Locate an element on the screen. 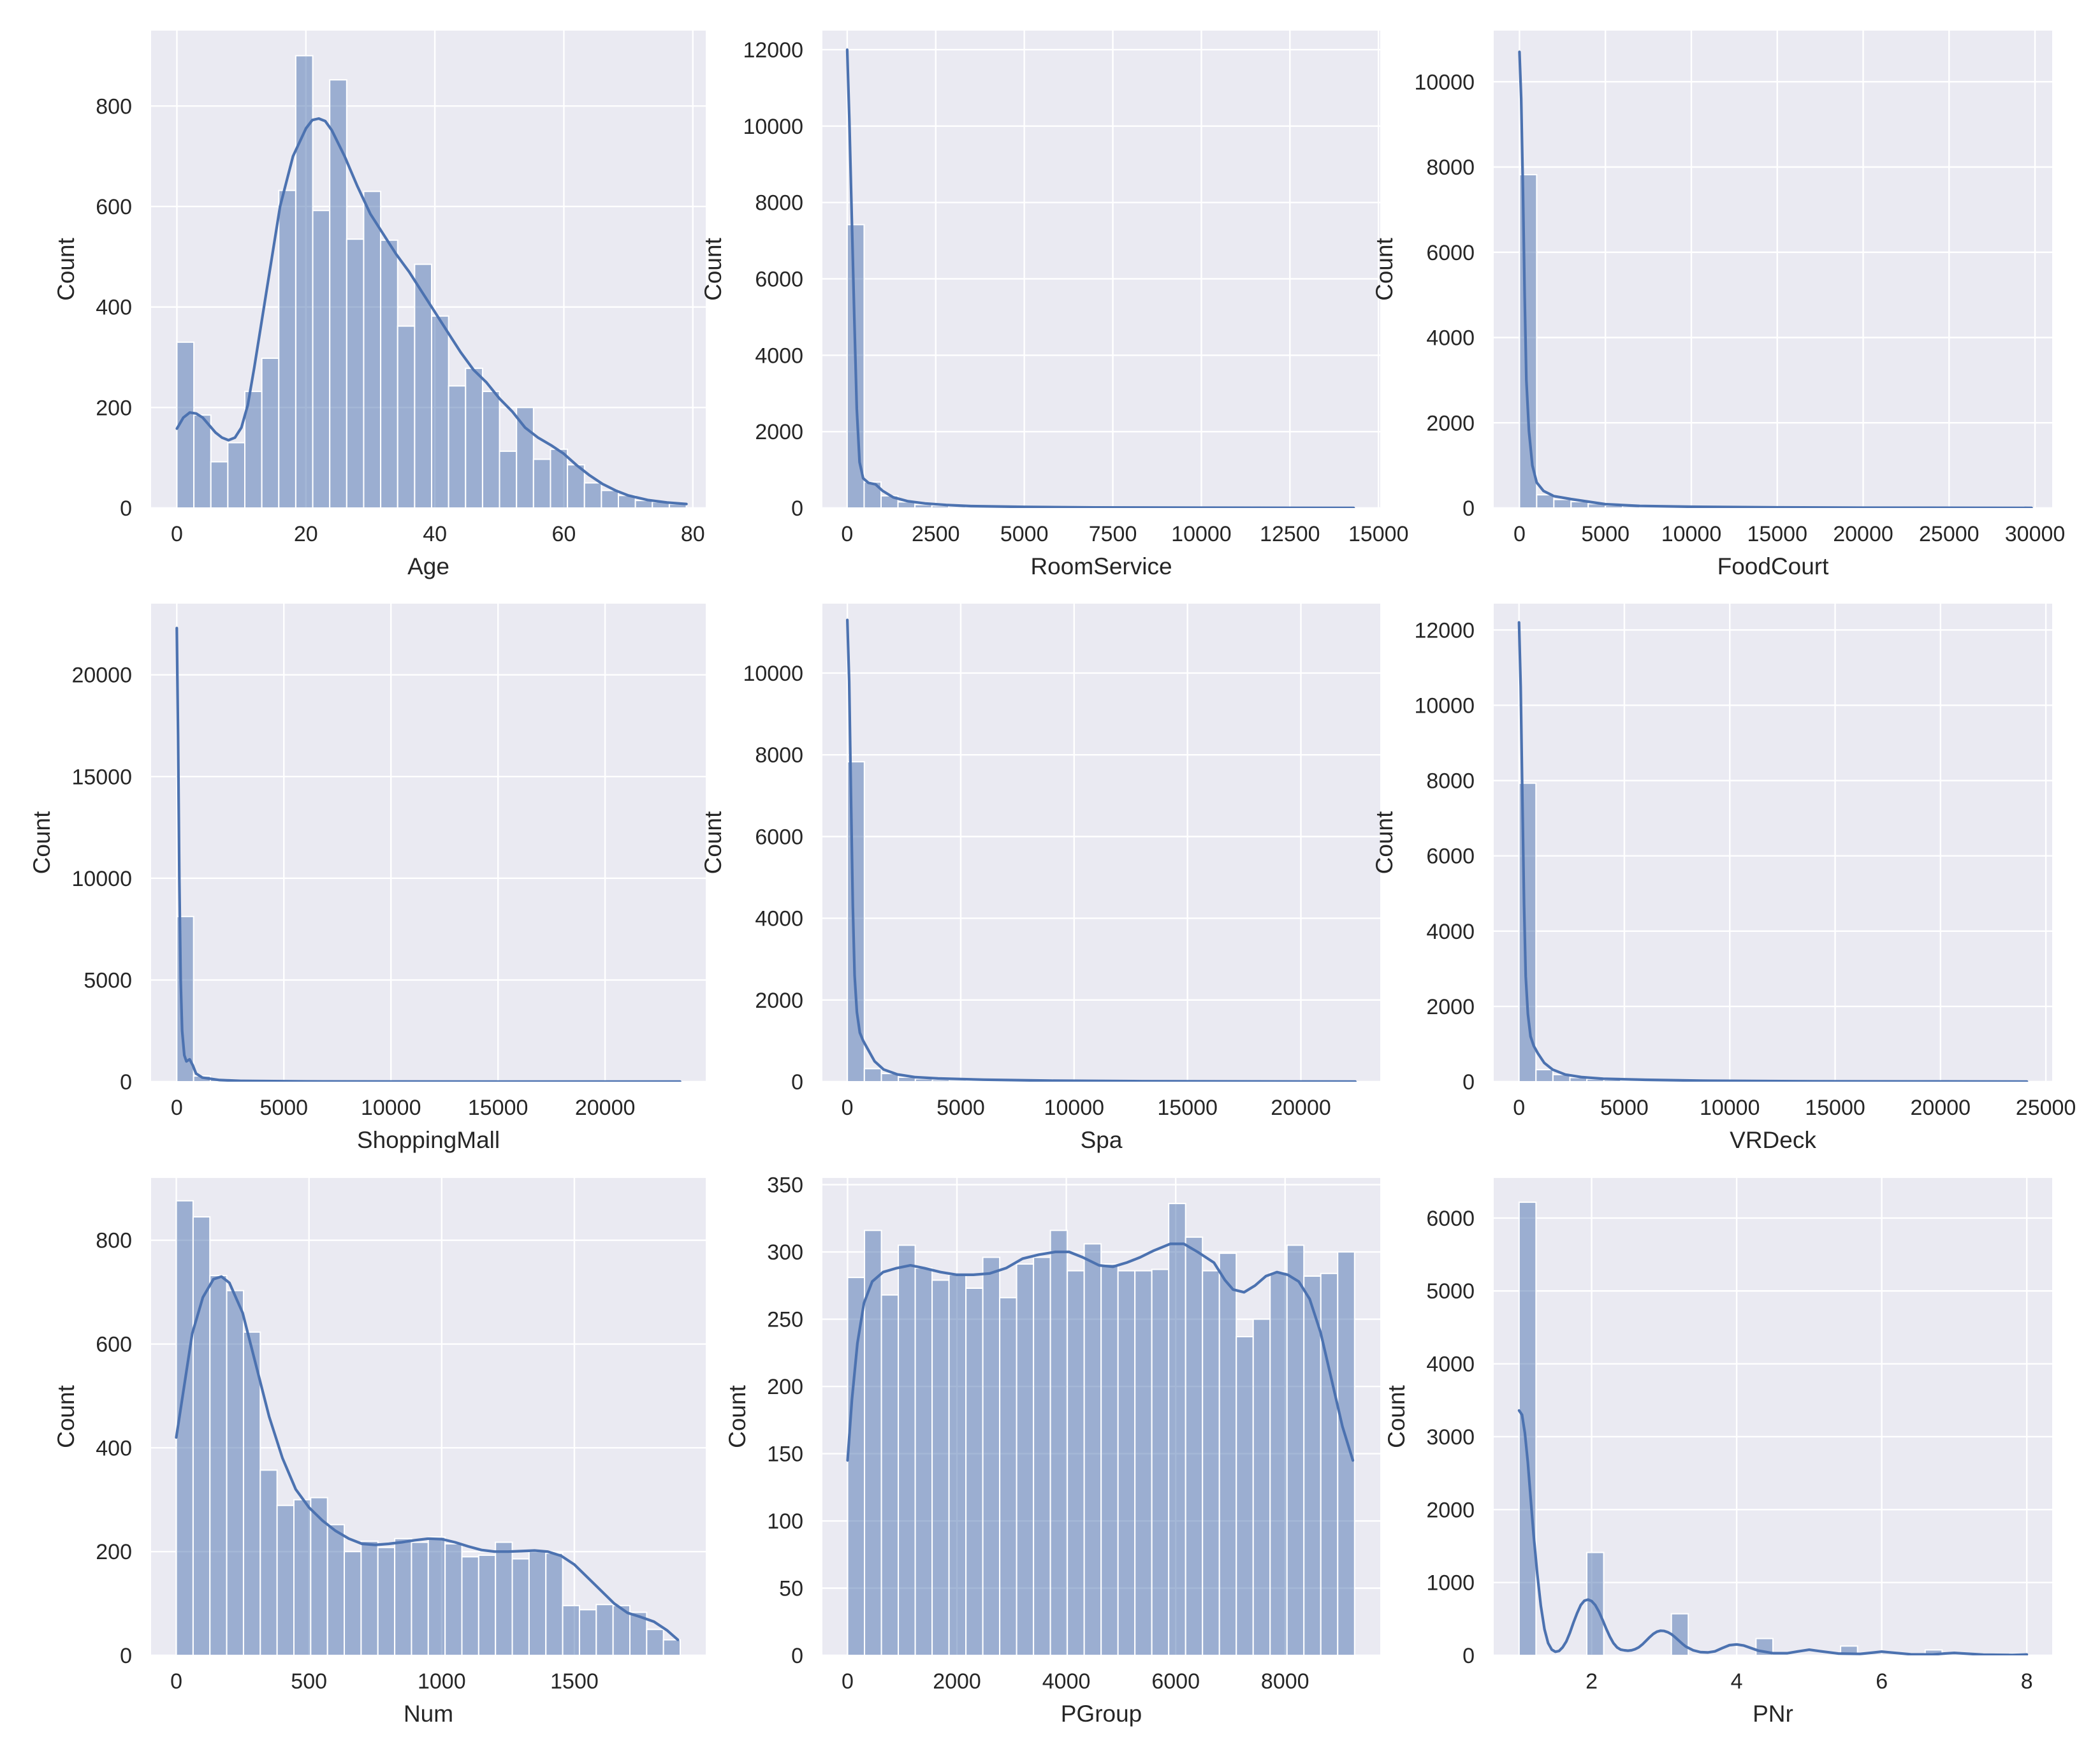 Image resolution: width=2100 pixels, height=1751 pixels. chart-1-y-tick-label: 400 is located at coordinates (114, 308).